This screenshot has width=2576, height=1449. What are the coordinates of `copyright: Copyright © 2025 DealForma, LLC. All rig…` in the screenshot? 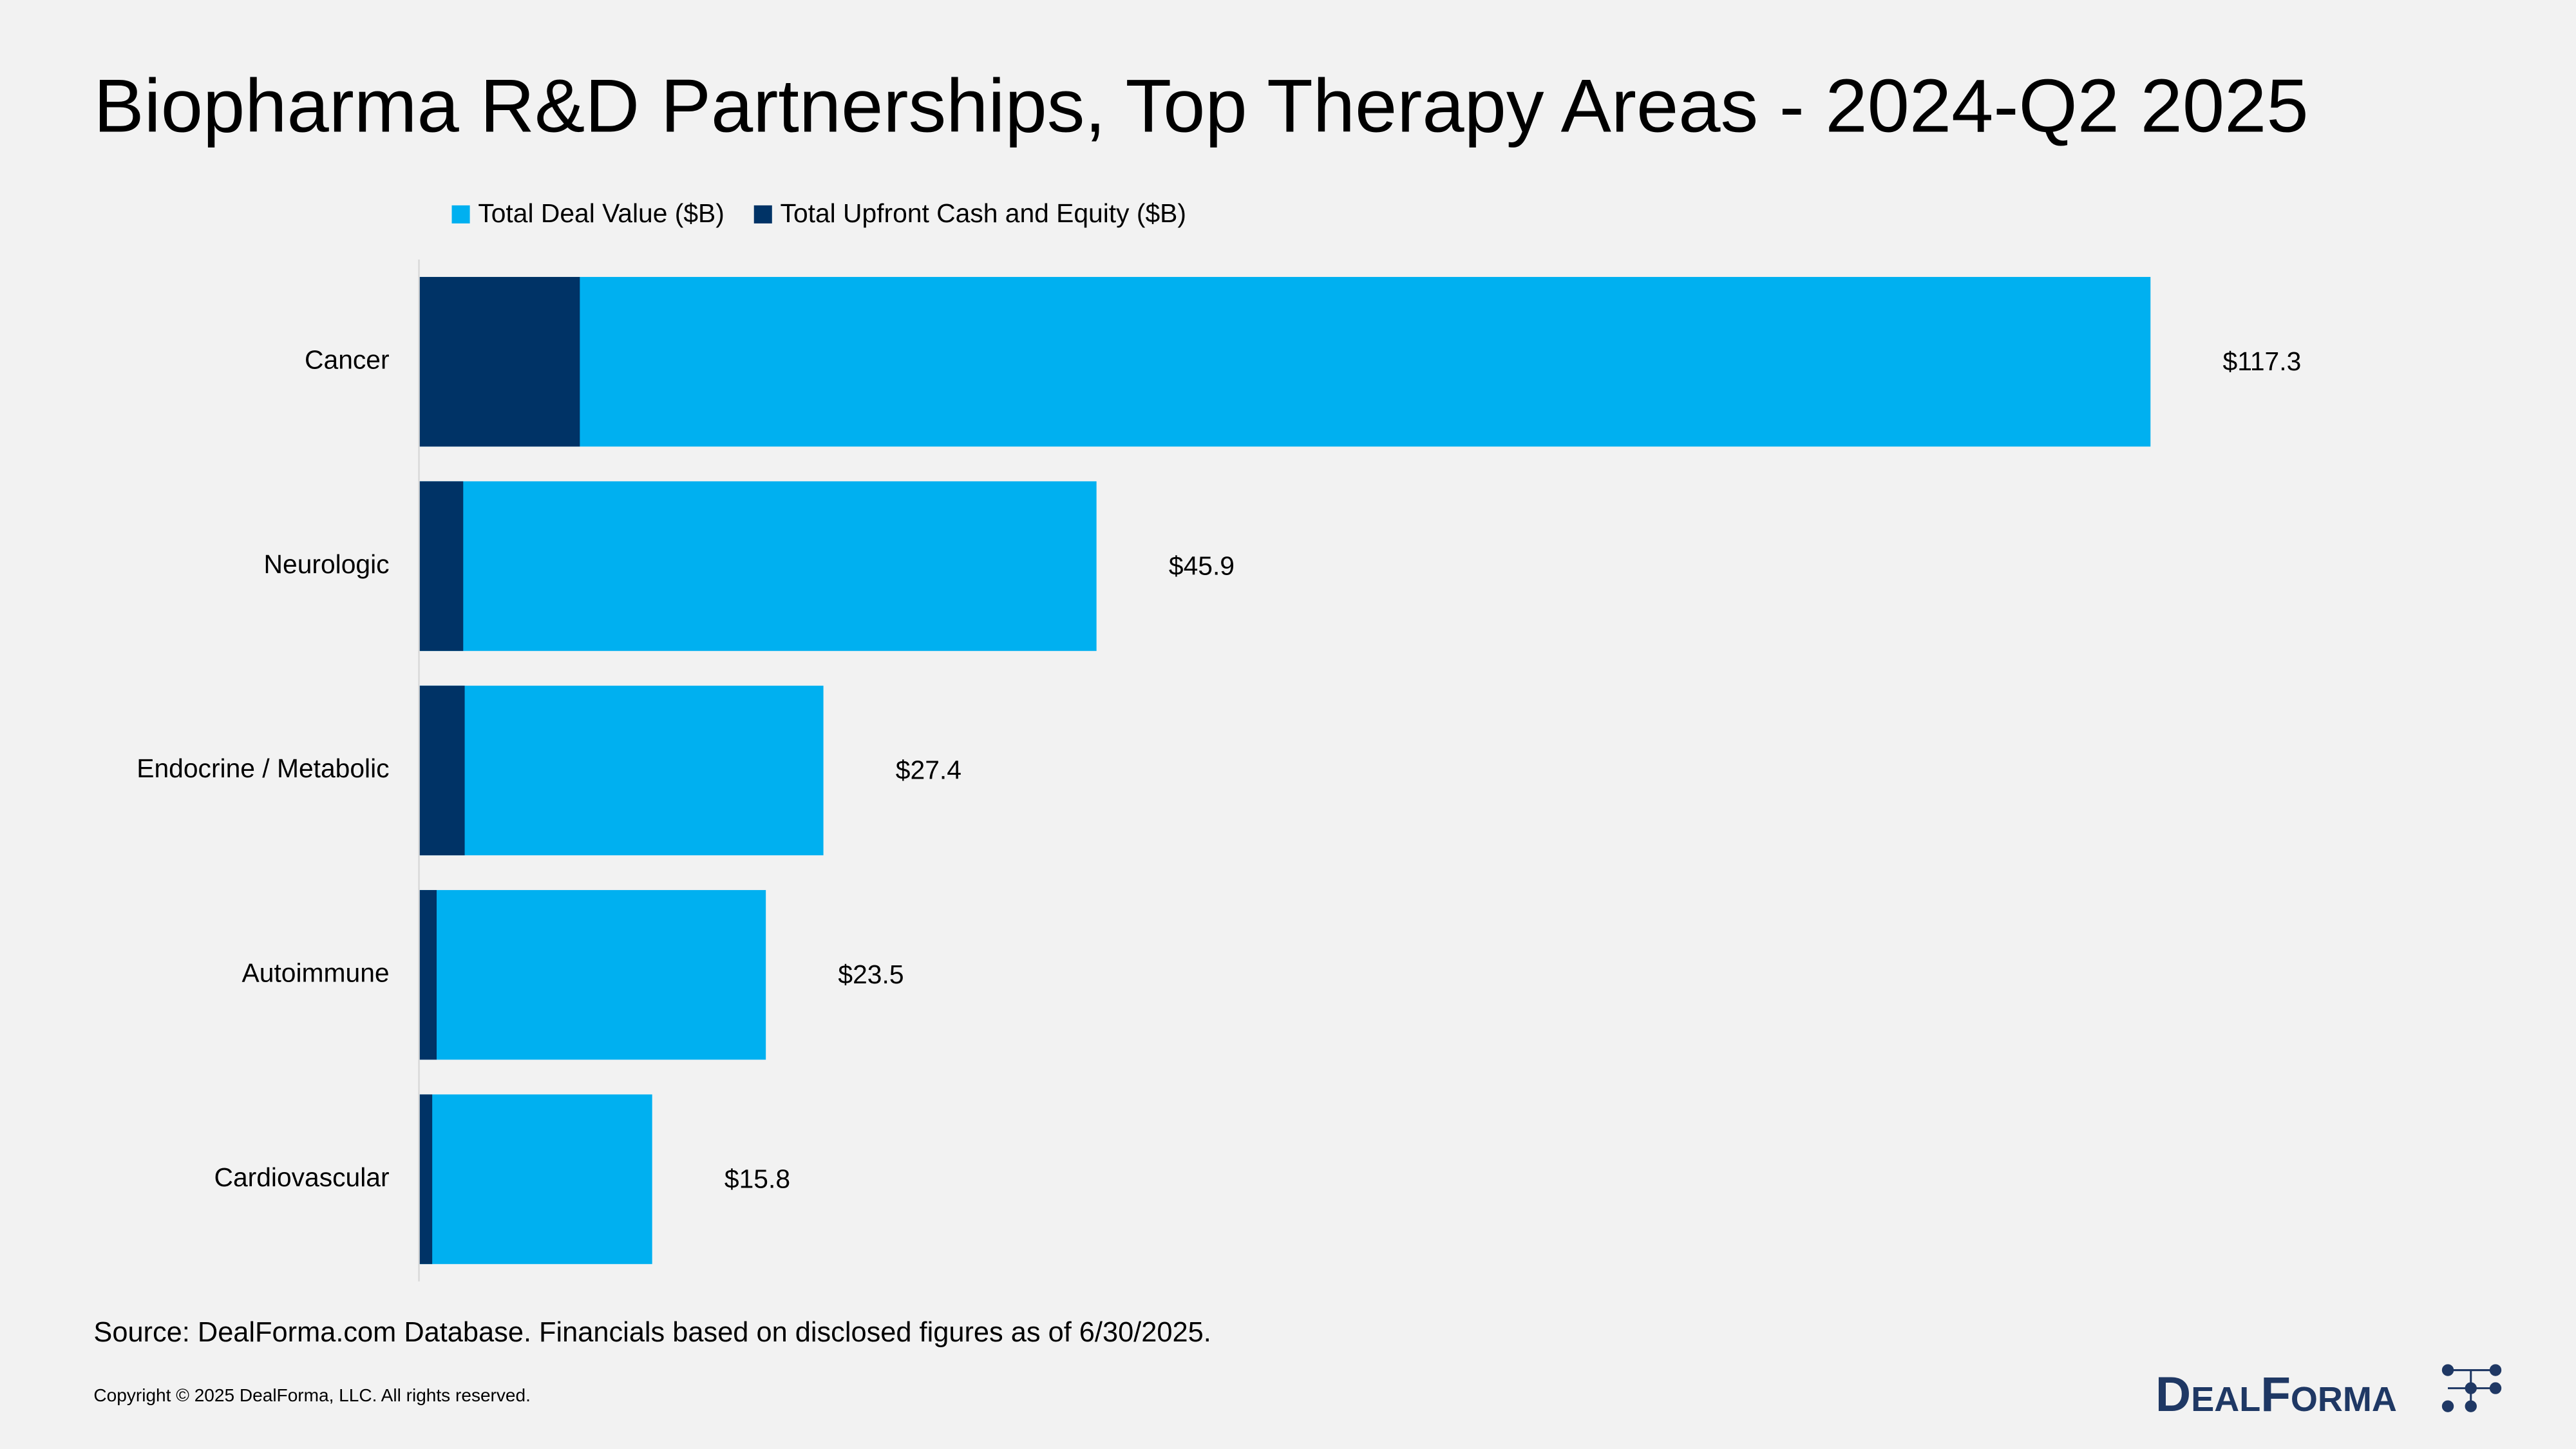 It's located at (312, 1395).